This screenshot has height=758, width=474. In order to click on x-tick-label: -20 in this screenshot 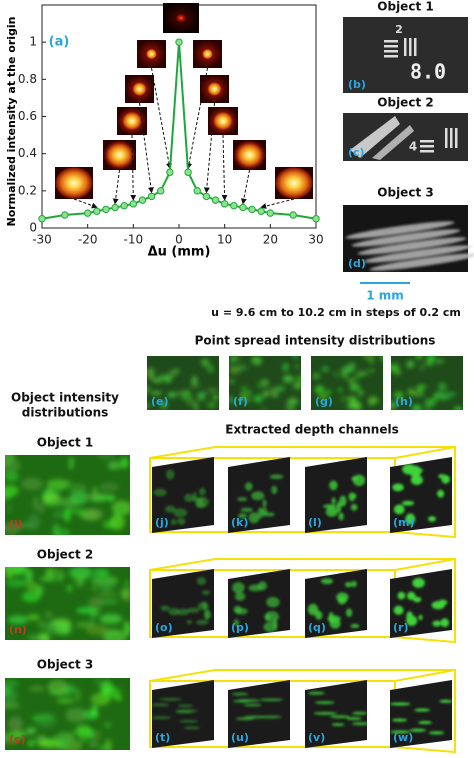, I will do `click(88, 240)`.